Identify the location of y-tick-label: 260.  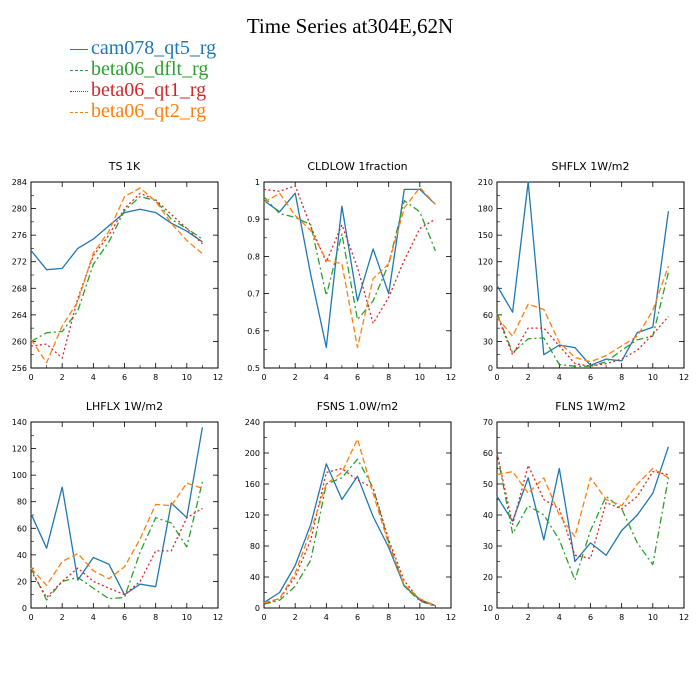
(19, 341).